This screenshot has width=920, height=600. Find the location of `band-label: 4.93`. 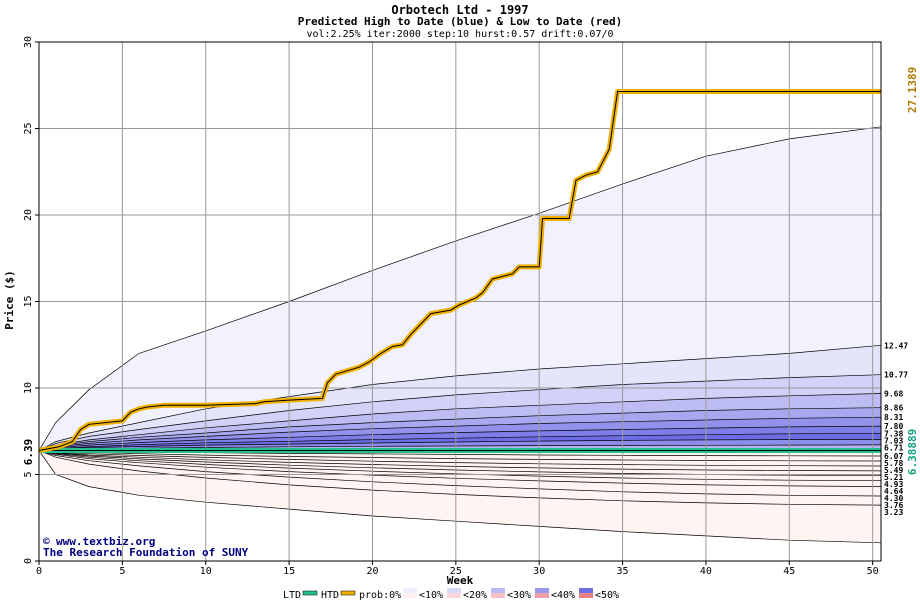

band-label: 4.93 is located at coordinates (893, 484).